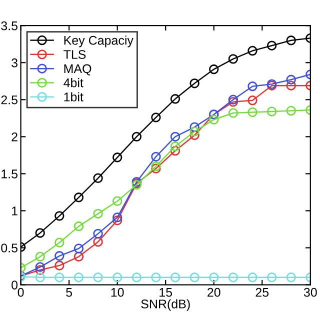  I want to click on x-tick-label: 30, so click(310, 292).